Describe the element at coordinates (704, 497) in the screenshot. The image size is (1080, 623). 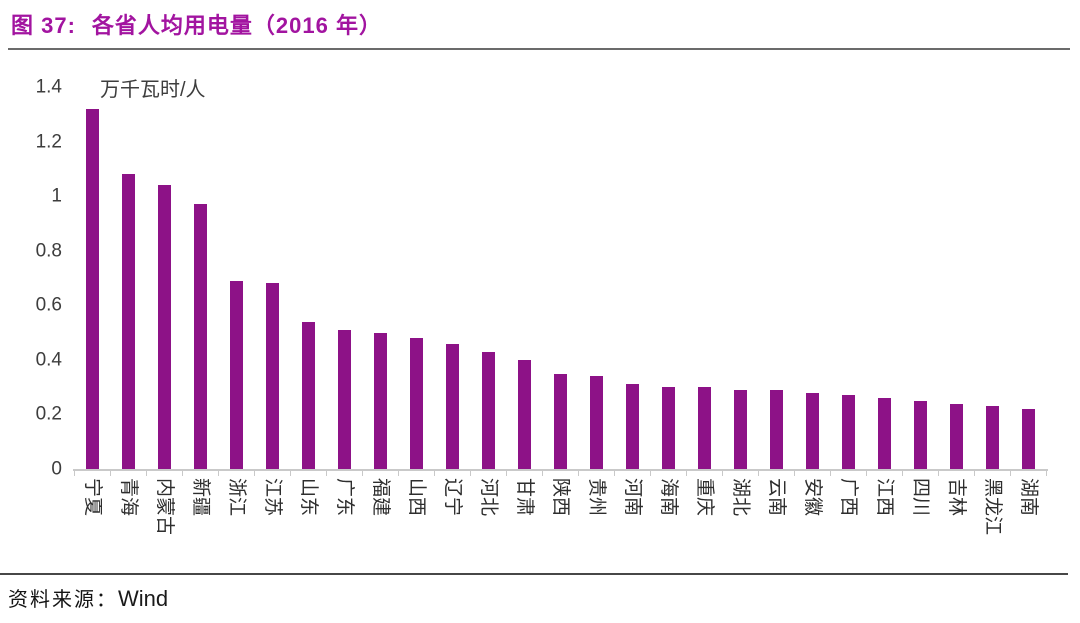
I see `x-category-label: 重庆` at that location.